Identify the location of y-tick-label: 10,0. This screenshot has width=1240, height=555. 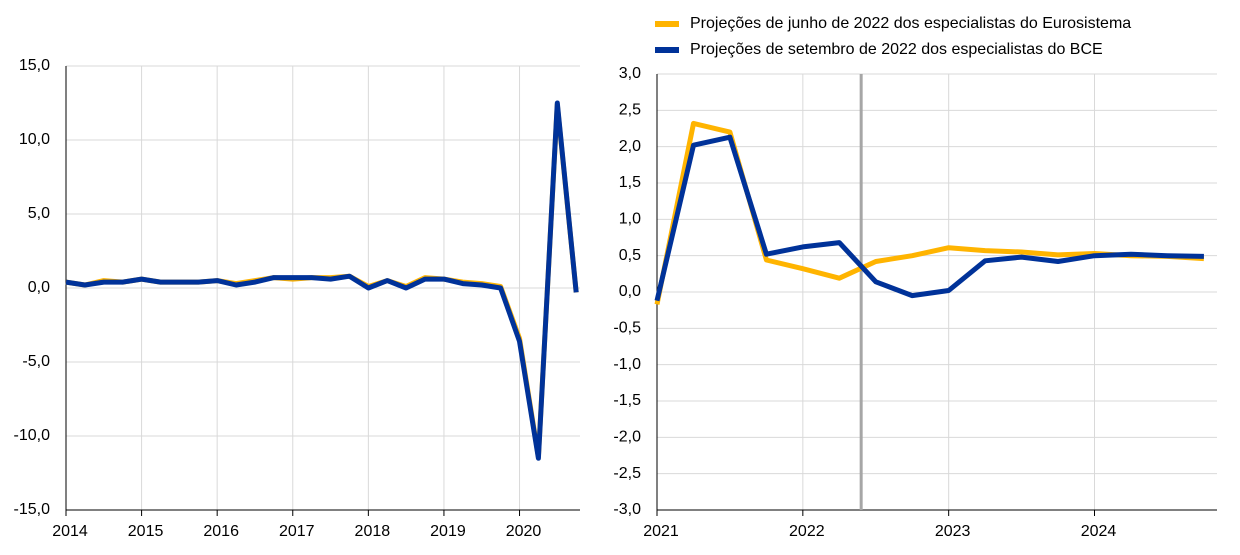
(34, 139).